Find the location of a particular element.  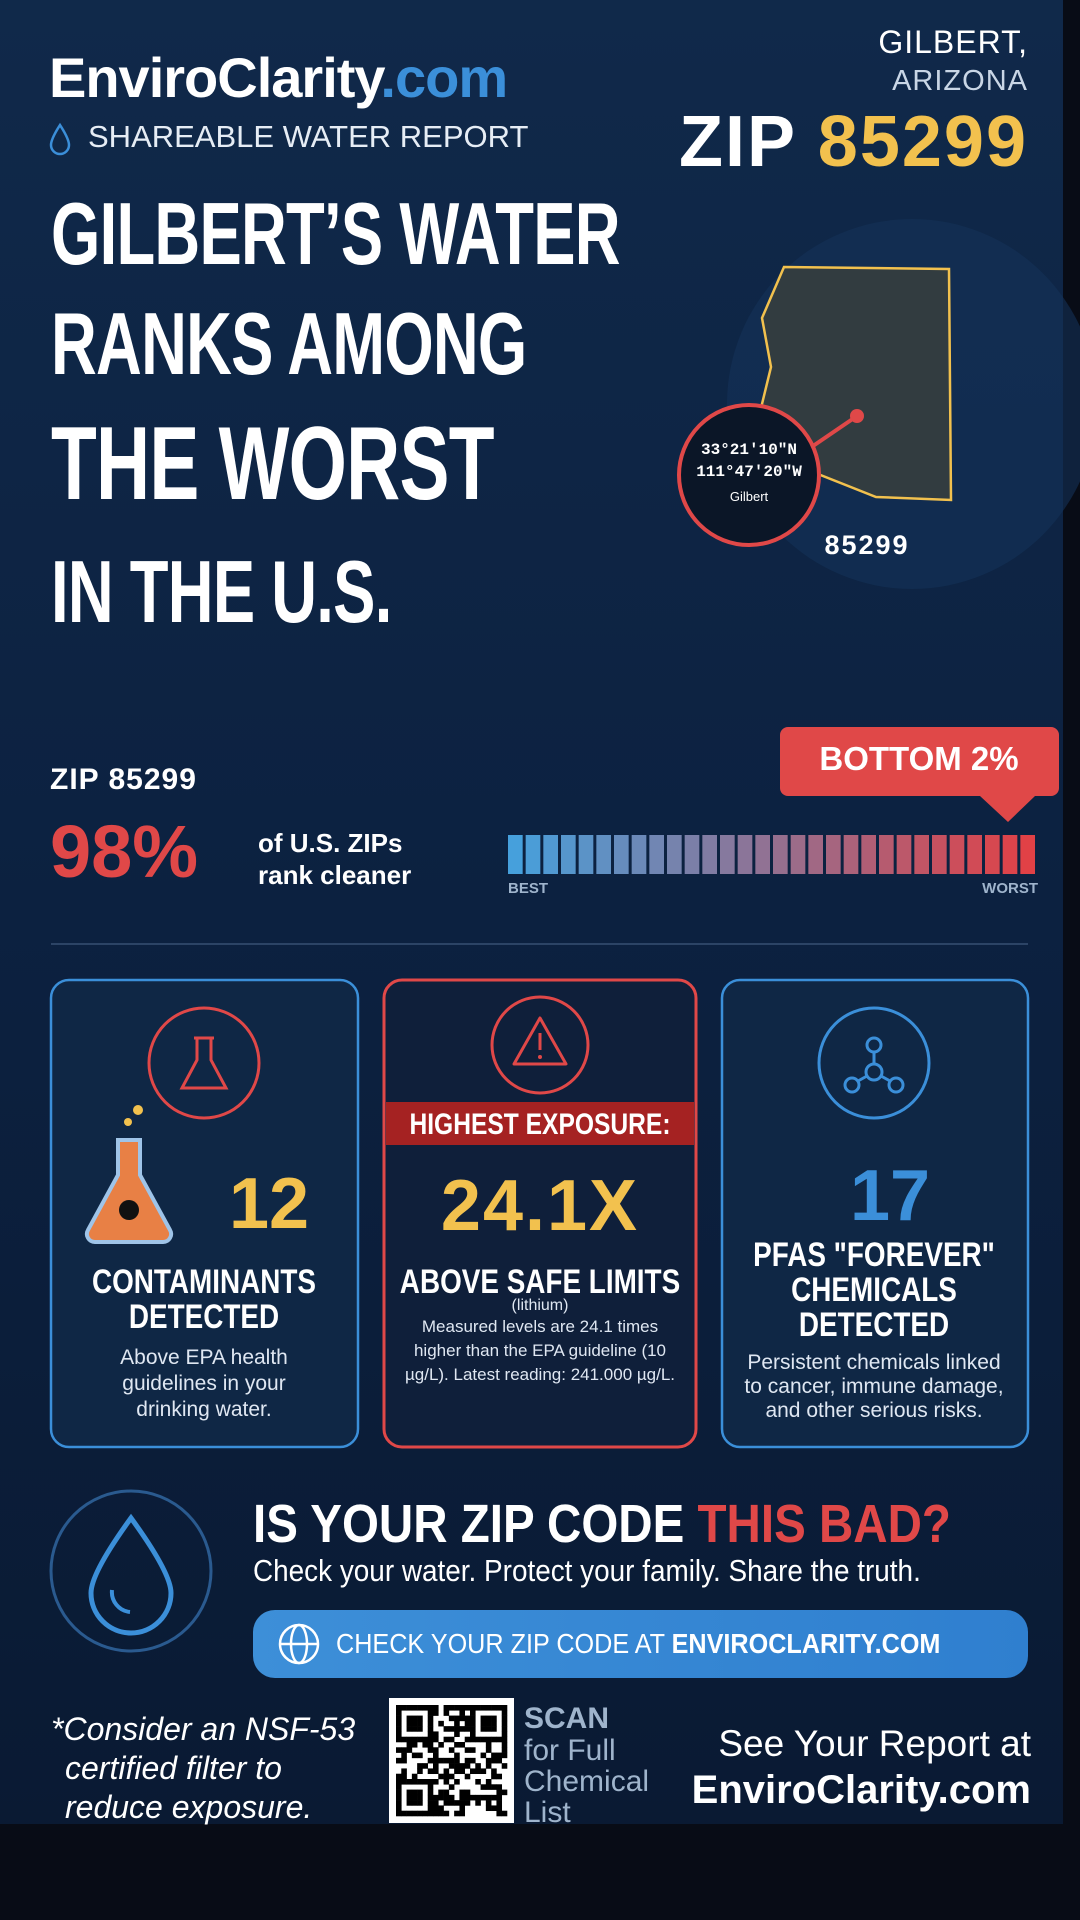

zip-label: ZIP is located at coordinates (737, 142).